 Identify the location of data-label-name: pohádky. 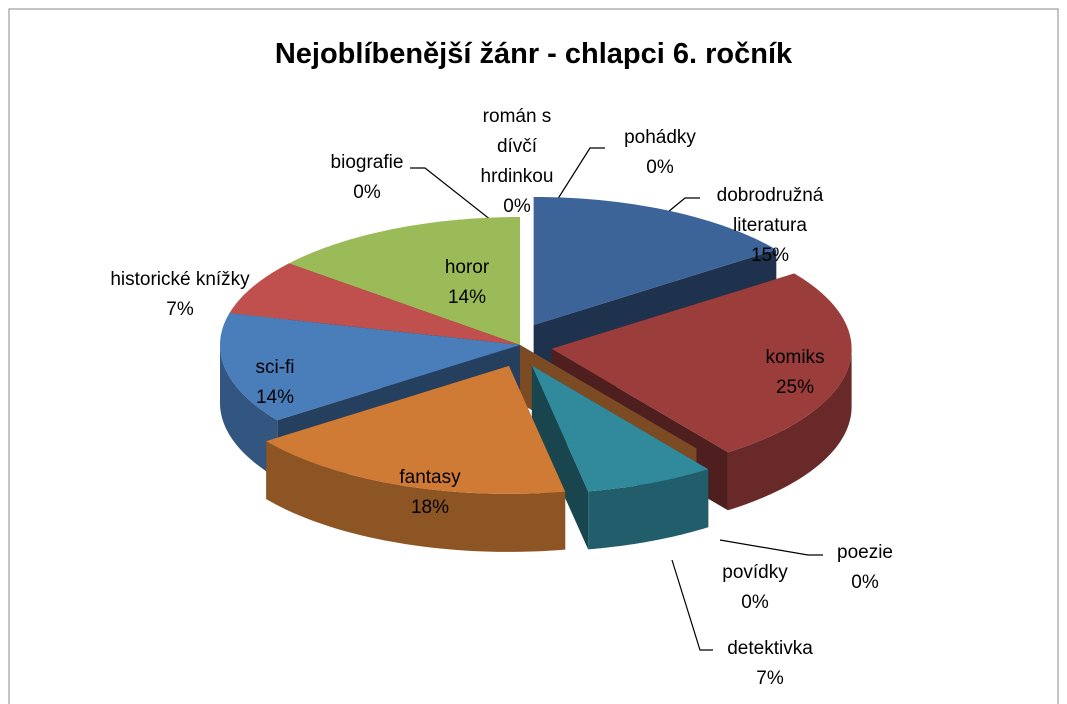
(660, 137).